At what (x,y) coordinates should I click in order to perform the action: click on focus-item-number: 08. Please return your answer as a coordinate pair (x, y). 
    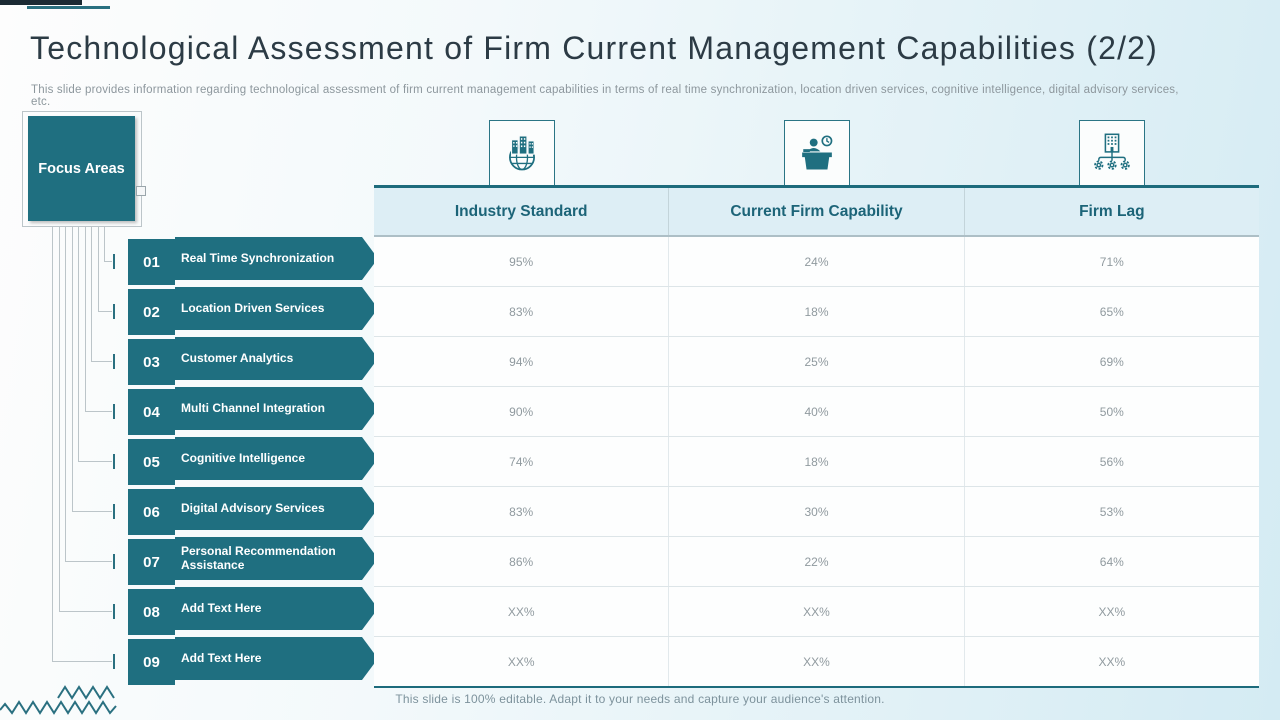
    Looking at the image, I should click on (151, 612).